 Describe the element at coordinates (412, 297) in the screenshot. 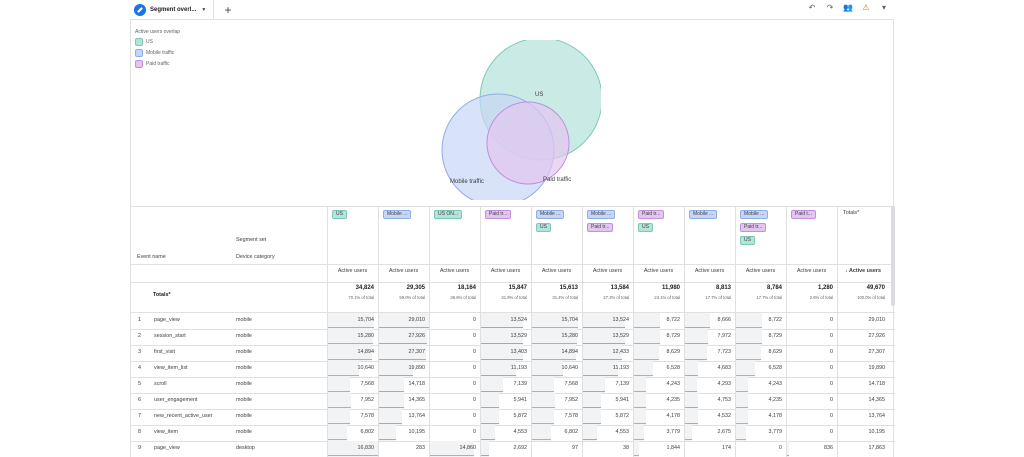

I see `column-total-percent: 59.0% of total` at that location.